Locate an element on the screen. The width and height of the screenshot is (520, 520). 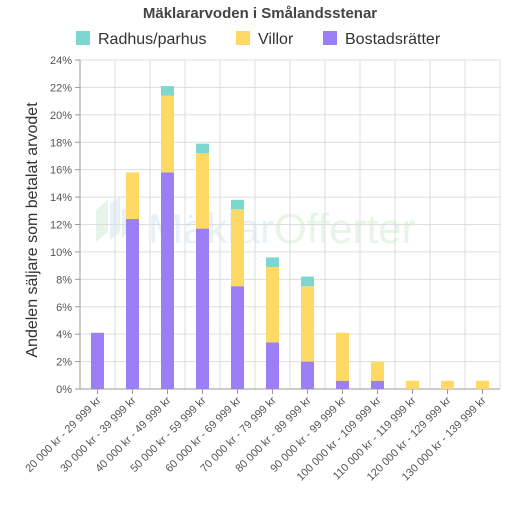
watermark-text: MäklarOfferter is located at coordinates (282, 228).